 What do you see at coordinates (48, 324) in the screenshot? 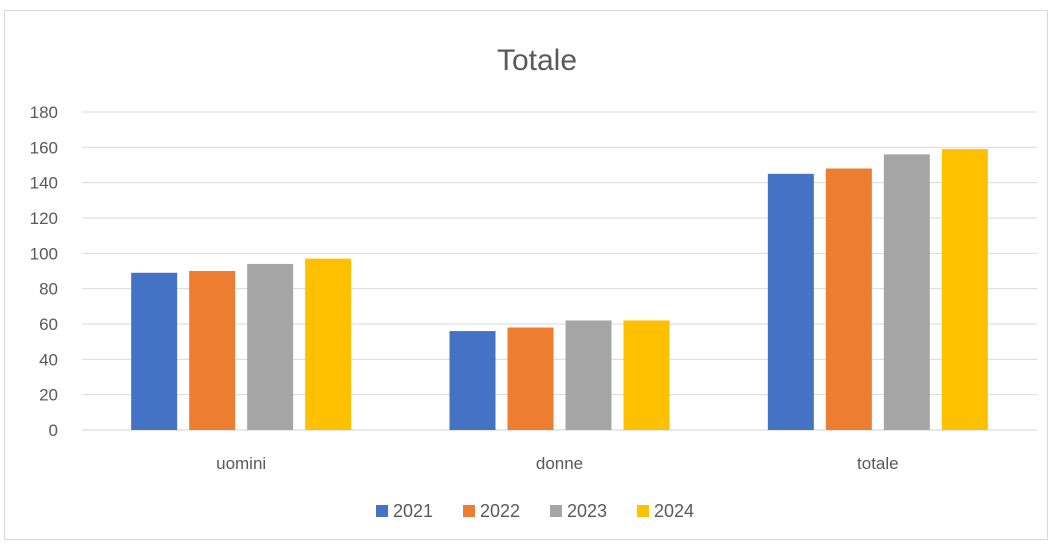
I see `y-tick-label: 60` at bounding box center [48, 324].